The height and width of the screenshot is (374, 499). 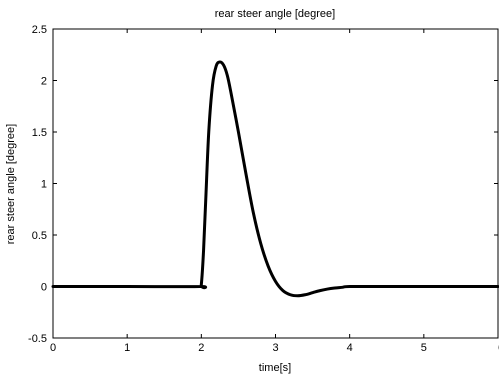 I want to click on y-tick-label: 1, so click(x=44, y=185).